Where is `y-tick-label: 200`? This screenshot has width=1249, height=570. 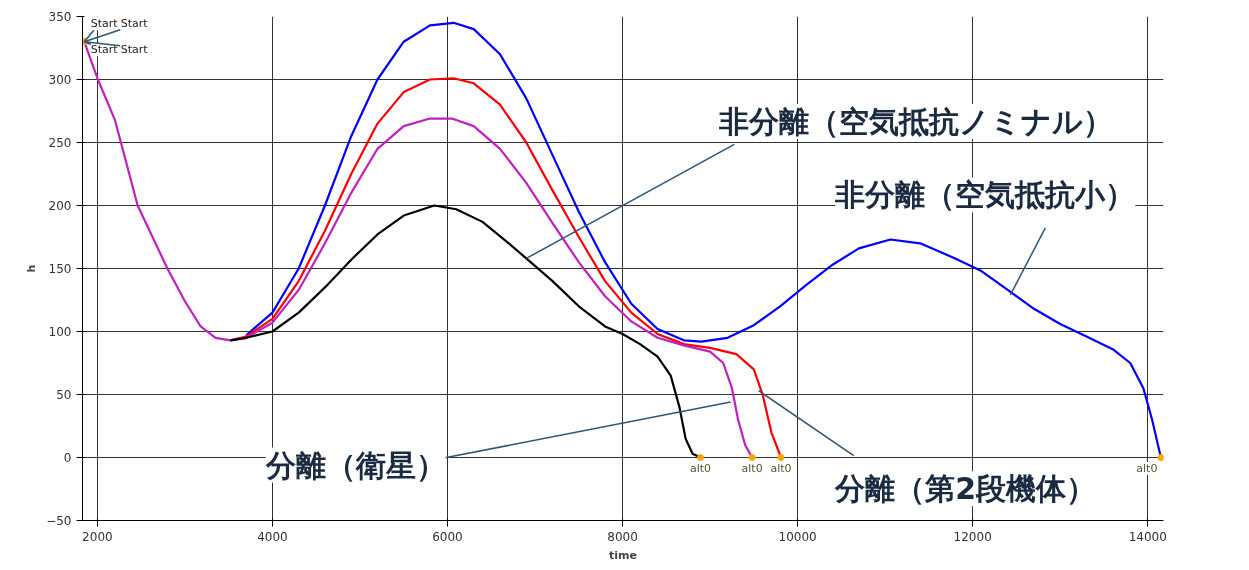 y-tick-label: 200 is located at coordinates (60, 206).